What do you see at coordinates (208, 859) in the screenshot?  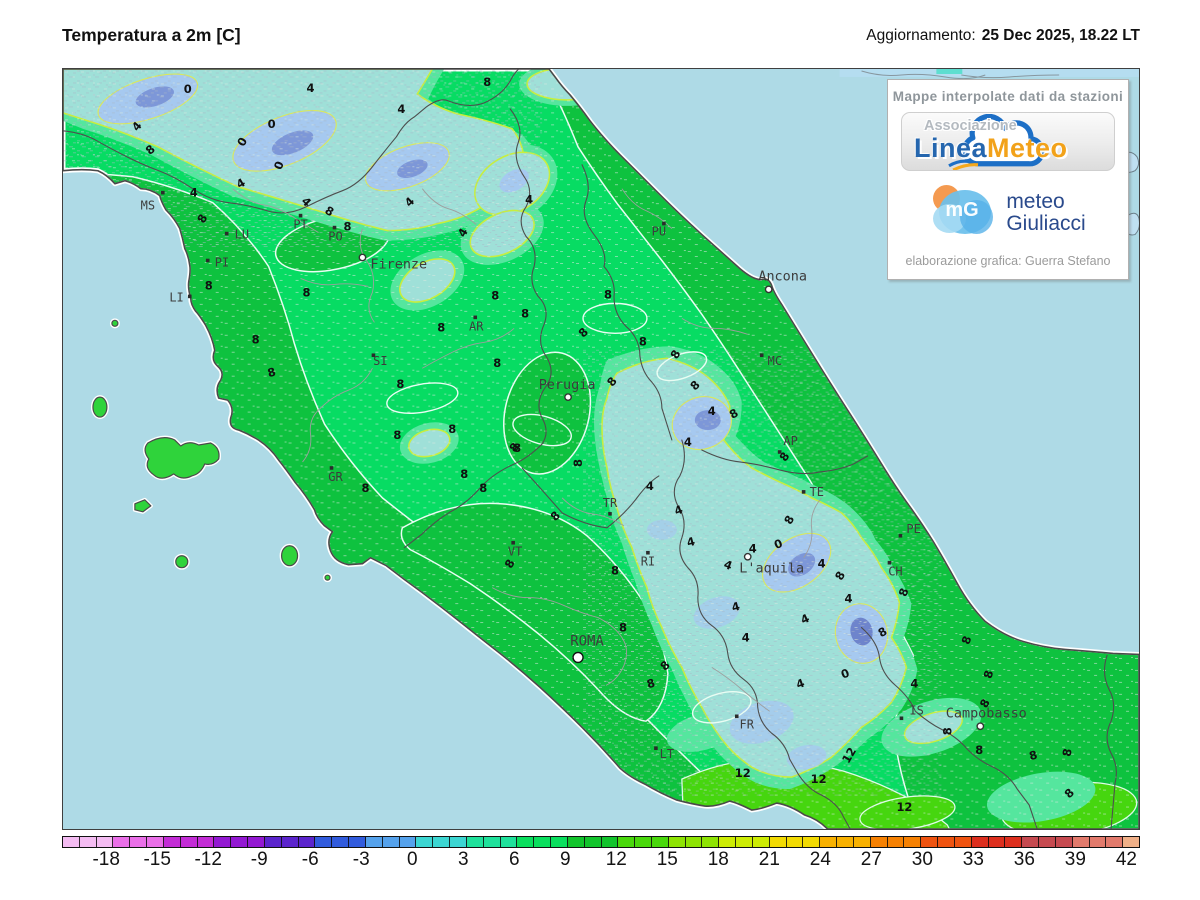 I see `colorbar-tick: -12` at bounding box center [208, 859].